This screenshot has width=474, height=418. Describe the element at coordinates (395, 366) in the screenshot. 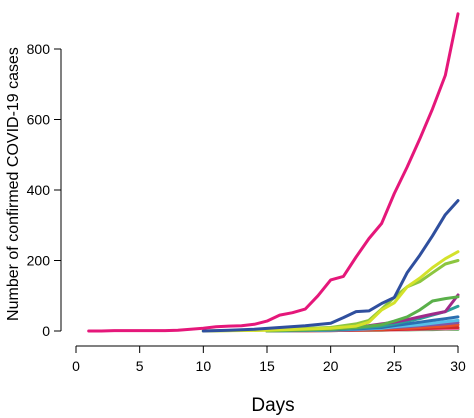

I see `x-tick-label: 25` at that location.